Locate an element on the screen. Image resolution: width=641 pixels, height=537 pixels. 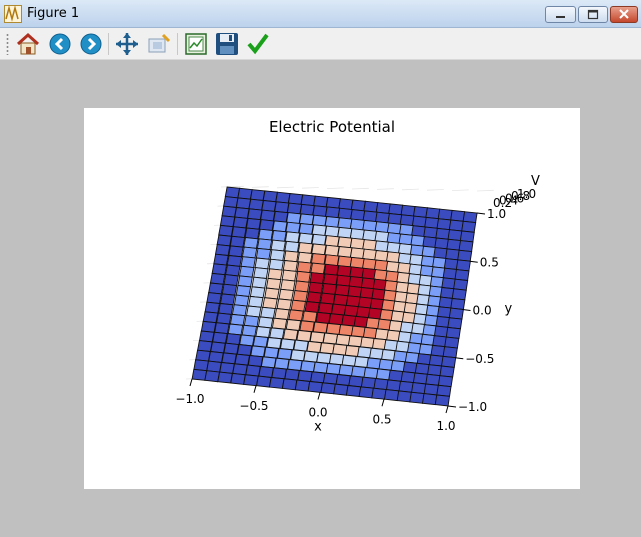
maximize-button is located at coordinates (593, 14).